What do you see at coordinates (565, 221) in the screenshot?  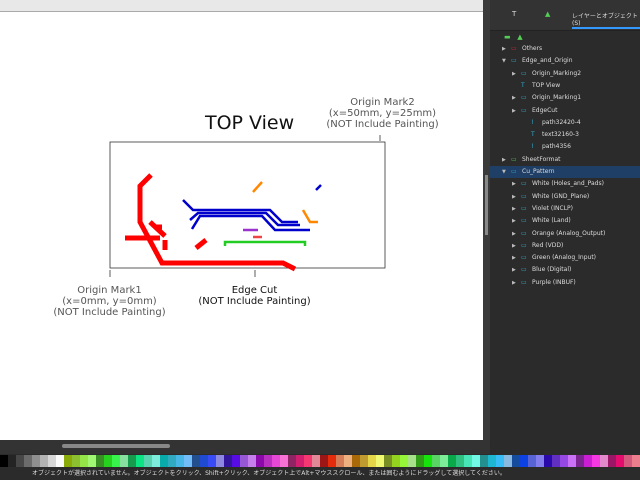 I see `tree-row: ▶ ▭ White (Land)` at bounding box center [565, 221].